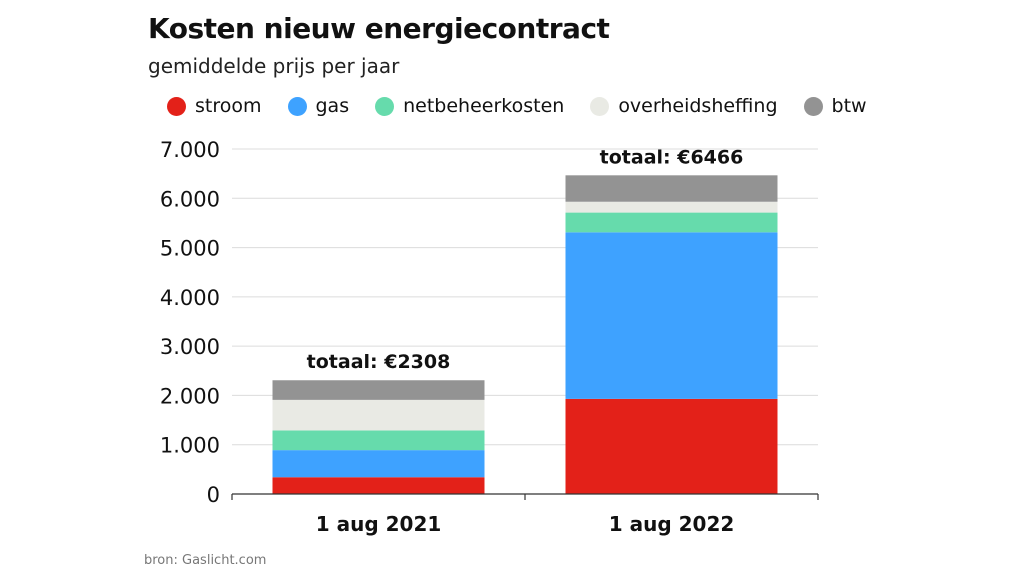  Describe the element at coordinates (600, 106) in the screenshot. I see `legend-dot-overheidsheffing` at that location.